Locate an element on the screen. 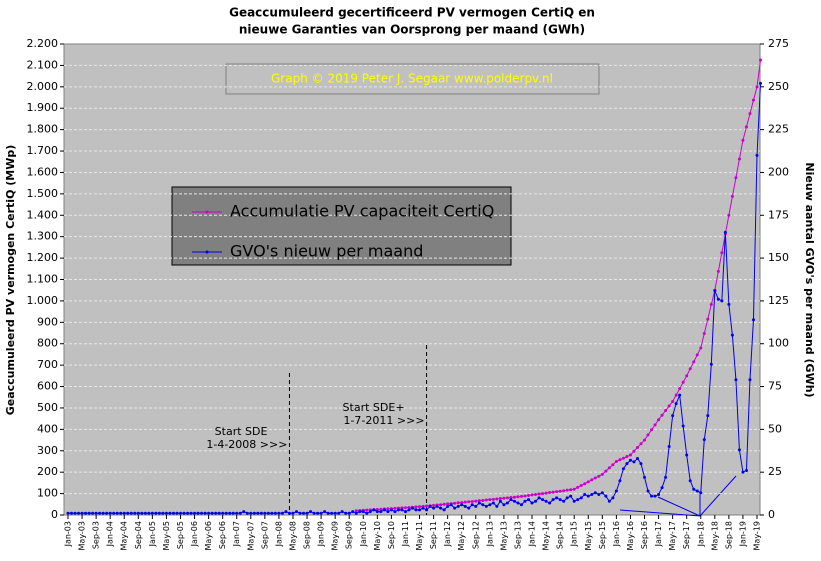  x-tick-label: May-13 is located at coordinates (503, 535).